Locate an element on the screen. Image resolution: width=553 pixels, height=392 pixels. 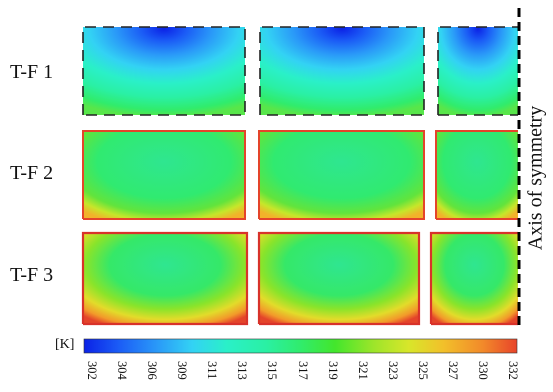
row-label-tf2: T-F 2 is located at coordinates (32, 173).